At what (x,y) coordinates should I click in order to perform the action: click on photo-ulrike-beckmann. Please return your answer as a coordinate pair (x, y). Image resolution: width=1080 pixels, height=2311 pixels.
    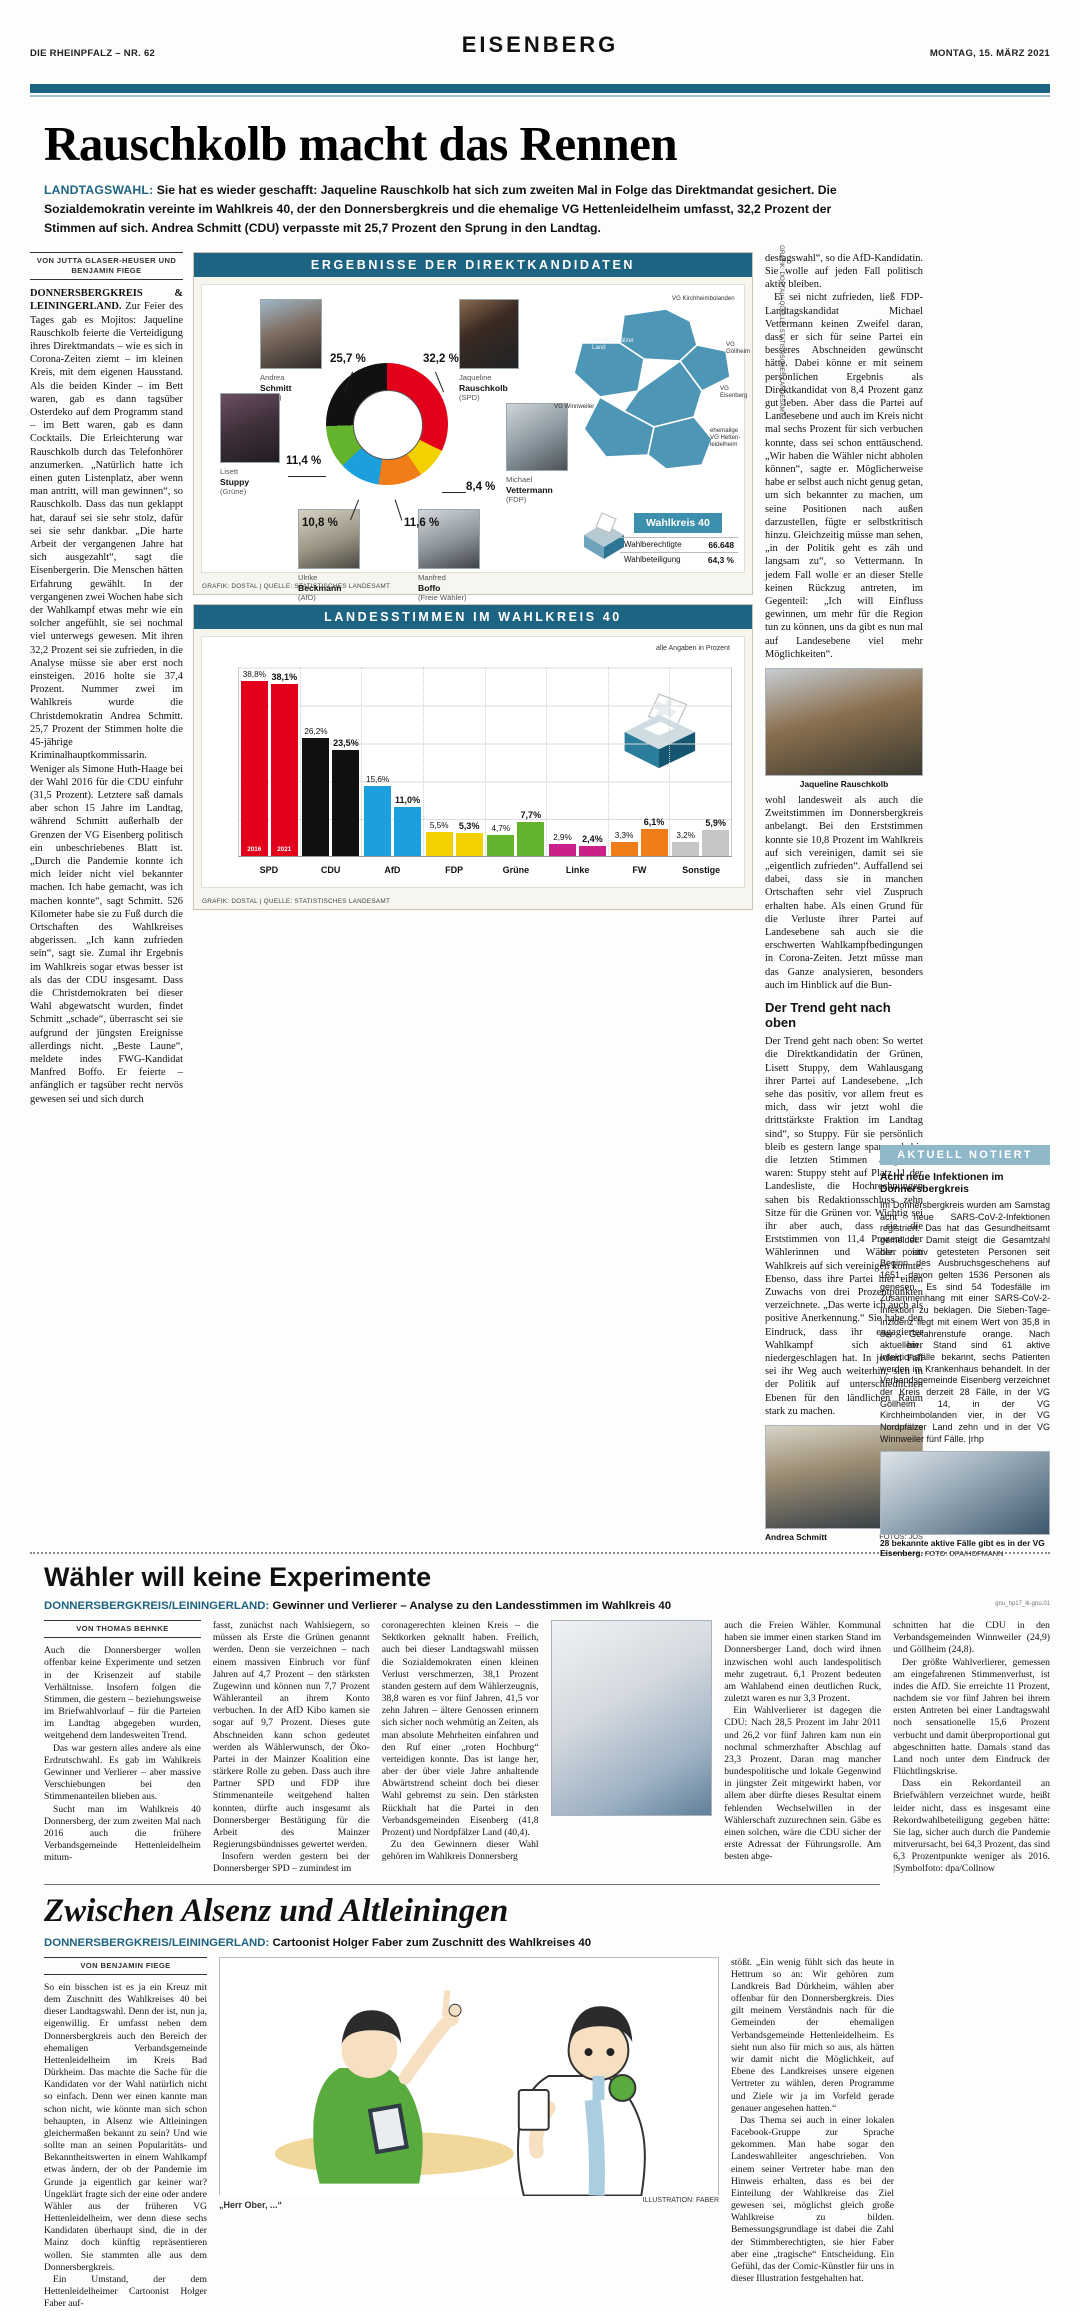
    Looking at the image, I should click on (329, 538).